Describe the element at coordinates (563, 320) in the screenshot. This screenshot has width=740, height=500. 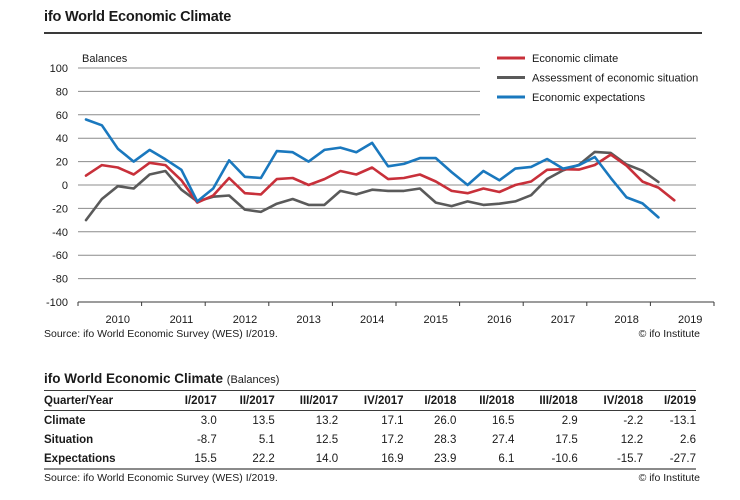
I see `x-tick-label: 2017` at that location.